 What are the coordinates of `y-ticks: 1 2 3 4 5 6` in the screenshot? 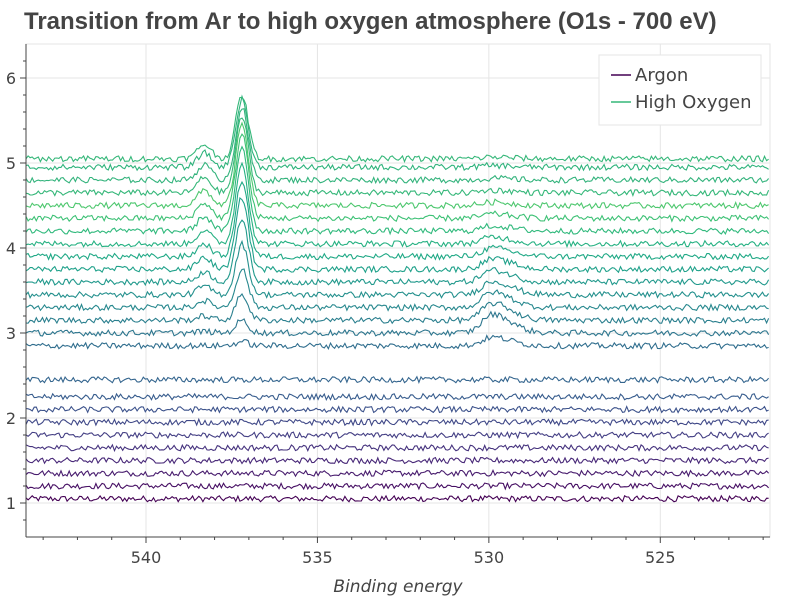 It's located at (16, 290).